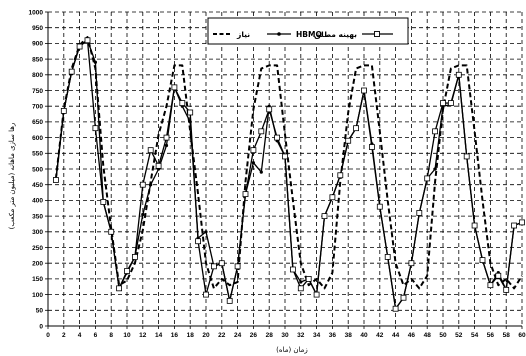  Describe the element at coordinates (36, 12) in the screenshot. I see `y-tick-label: 1000` at that location.